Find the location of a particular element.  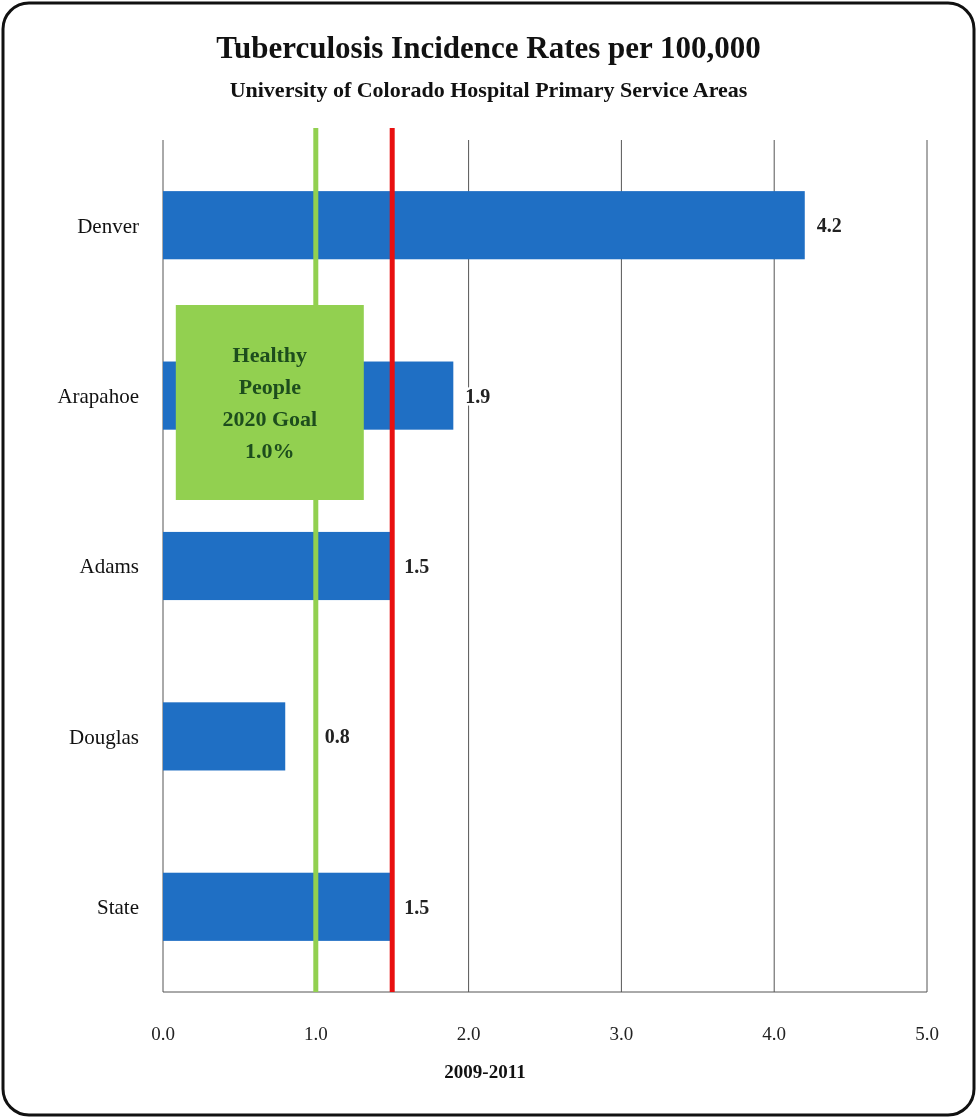

x-tick-label: 4.0 is located at coordinates (774, 1033).